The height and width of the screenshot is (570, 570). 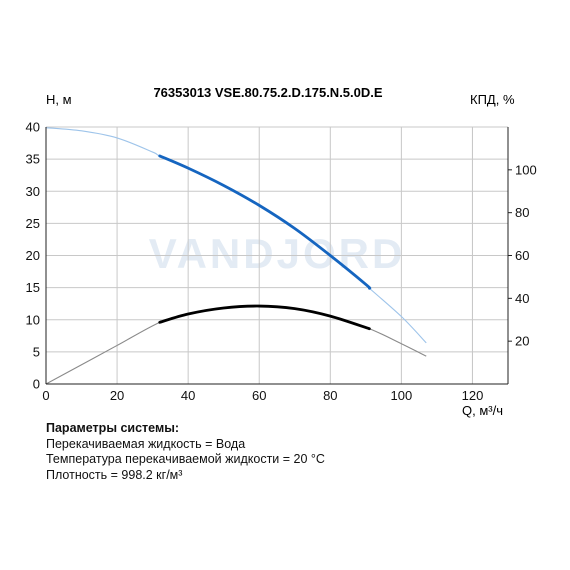 What do you see at coordinates (114, 474) in the screenshot?
I see `param-density: Плотность = 998.2 кг/м³` at bounding box center [114, 474].